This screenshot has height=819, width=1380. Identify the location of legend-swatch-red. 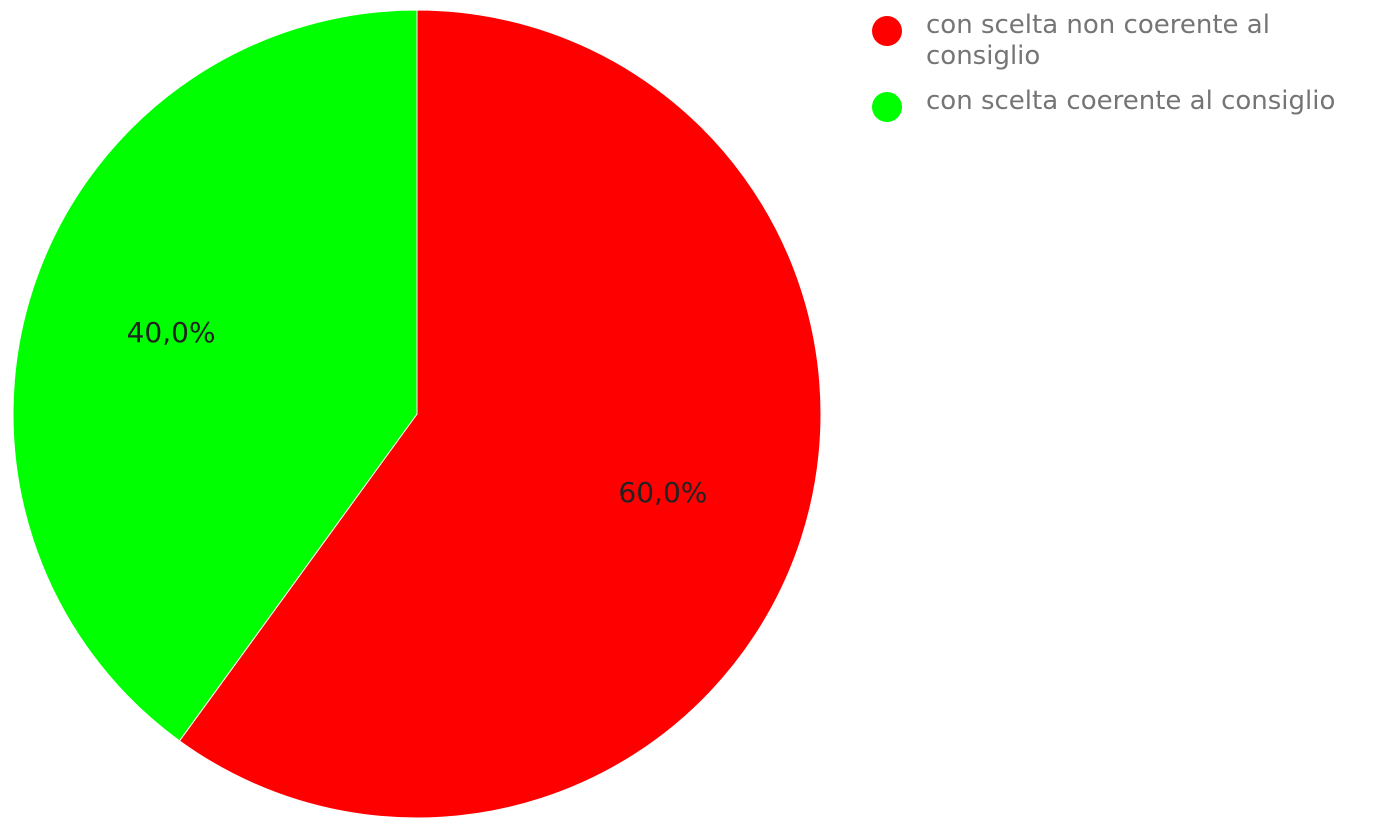
(887, 31).